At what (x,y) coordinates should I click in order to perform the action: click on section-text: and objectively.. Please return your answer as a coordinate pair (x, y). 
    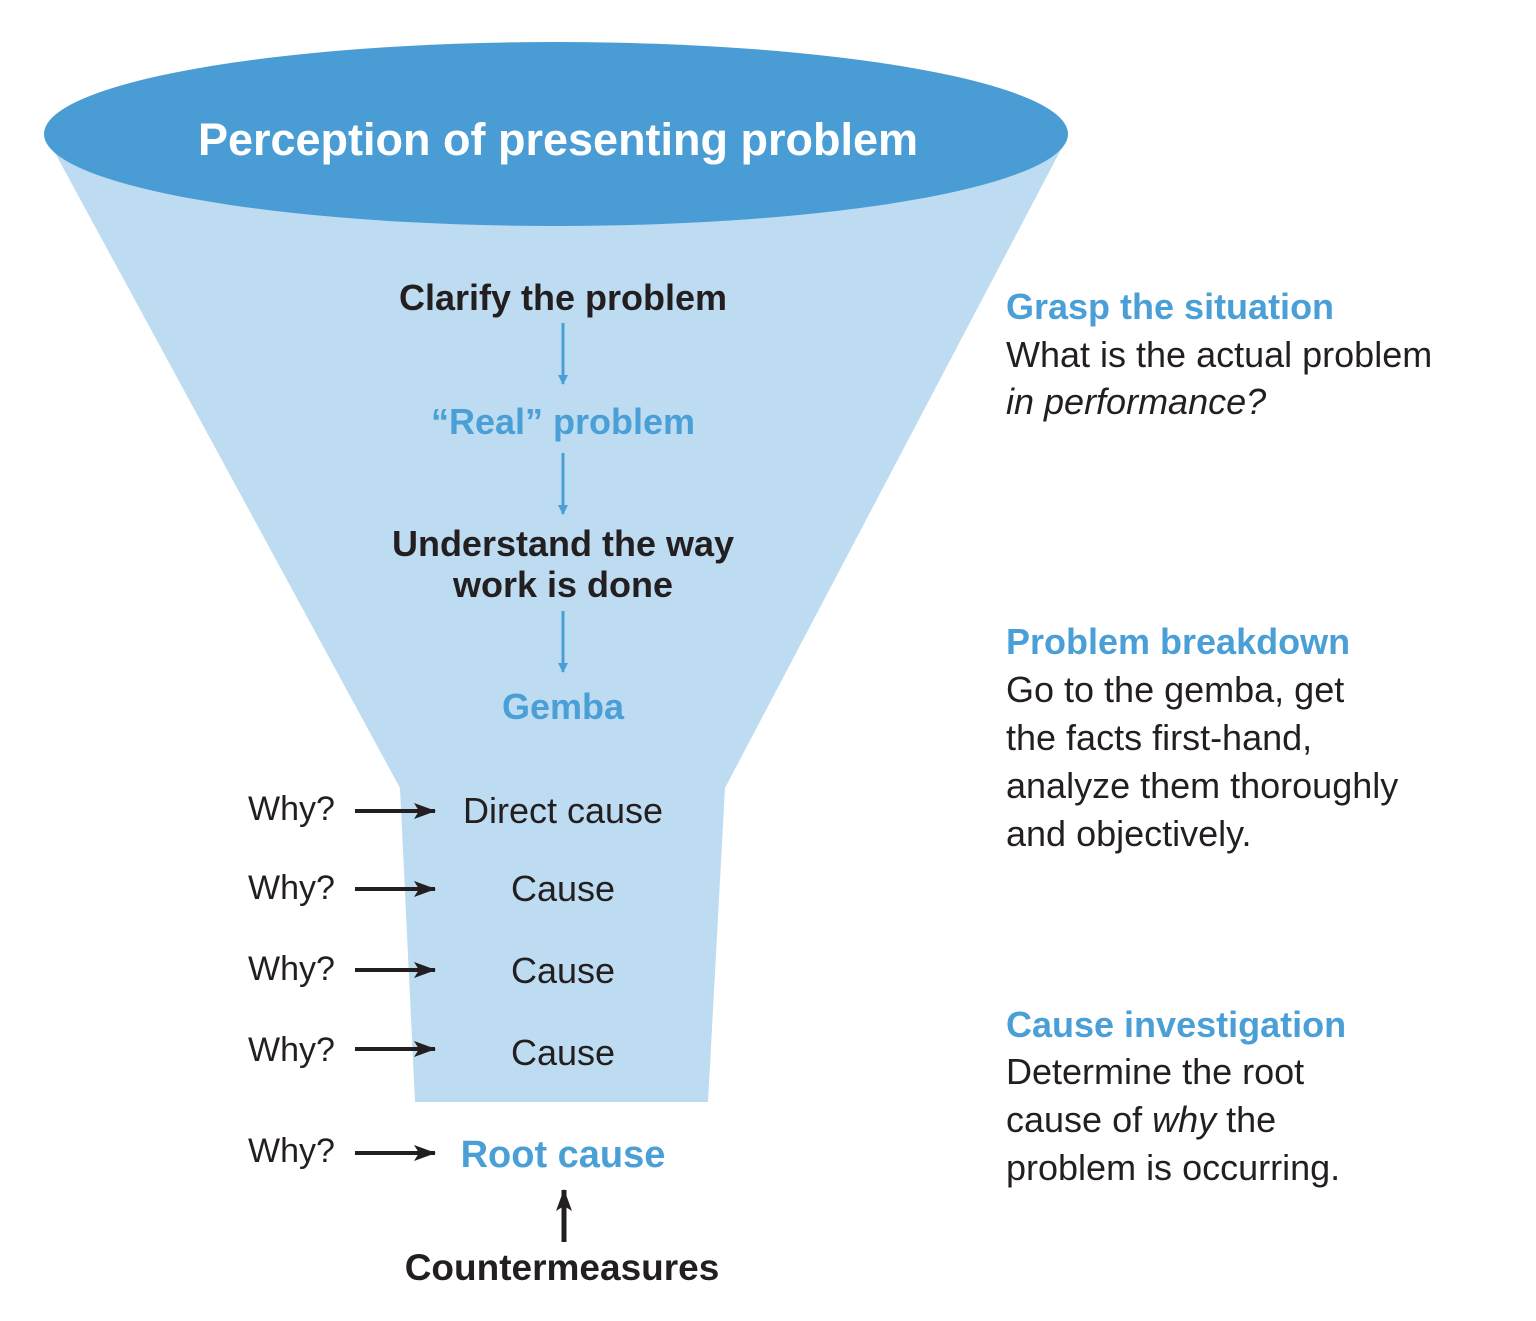
    Looking at the image, I should click on (1128, 833).